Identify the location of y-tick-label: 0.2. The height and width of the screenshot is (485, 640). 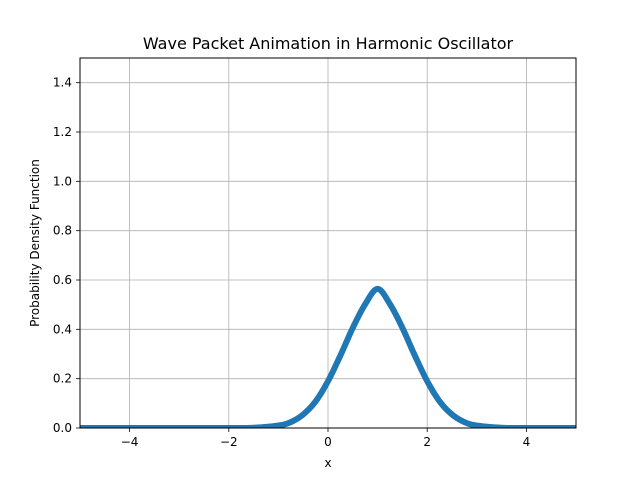
(62, 379).